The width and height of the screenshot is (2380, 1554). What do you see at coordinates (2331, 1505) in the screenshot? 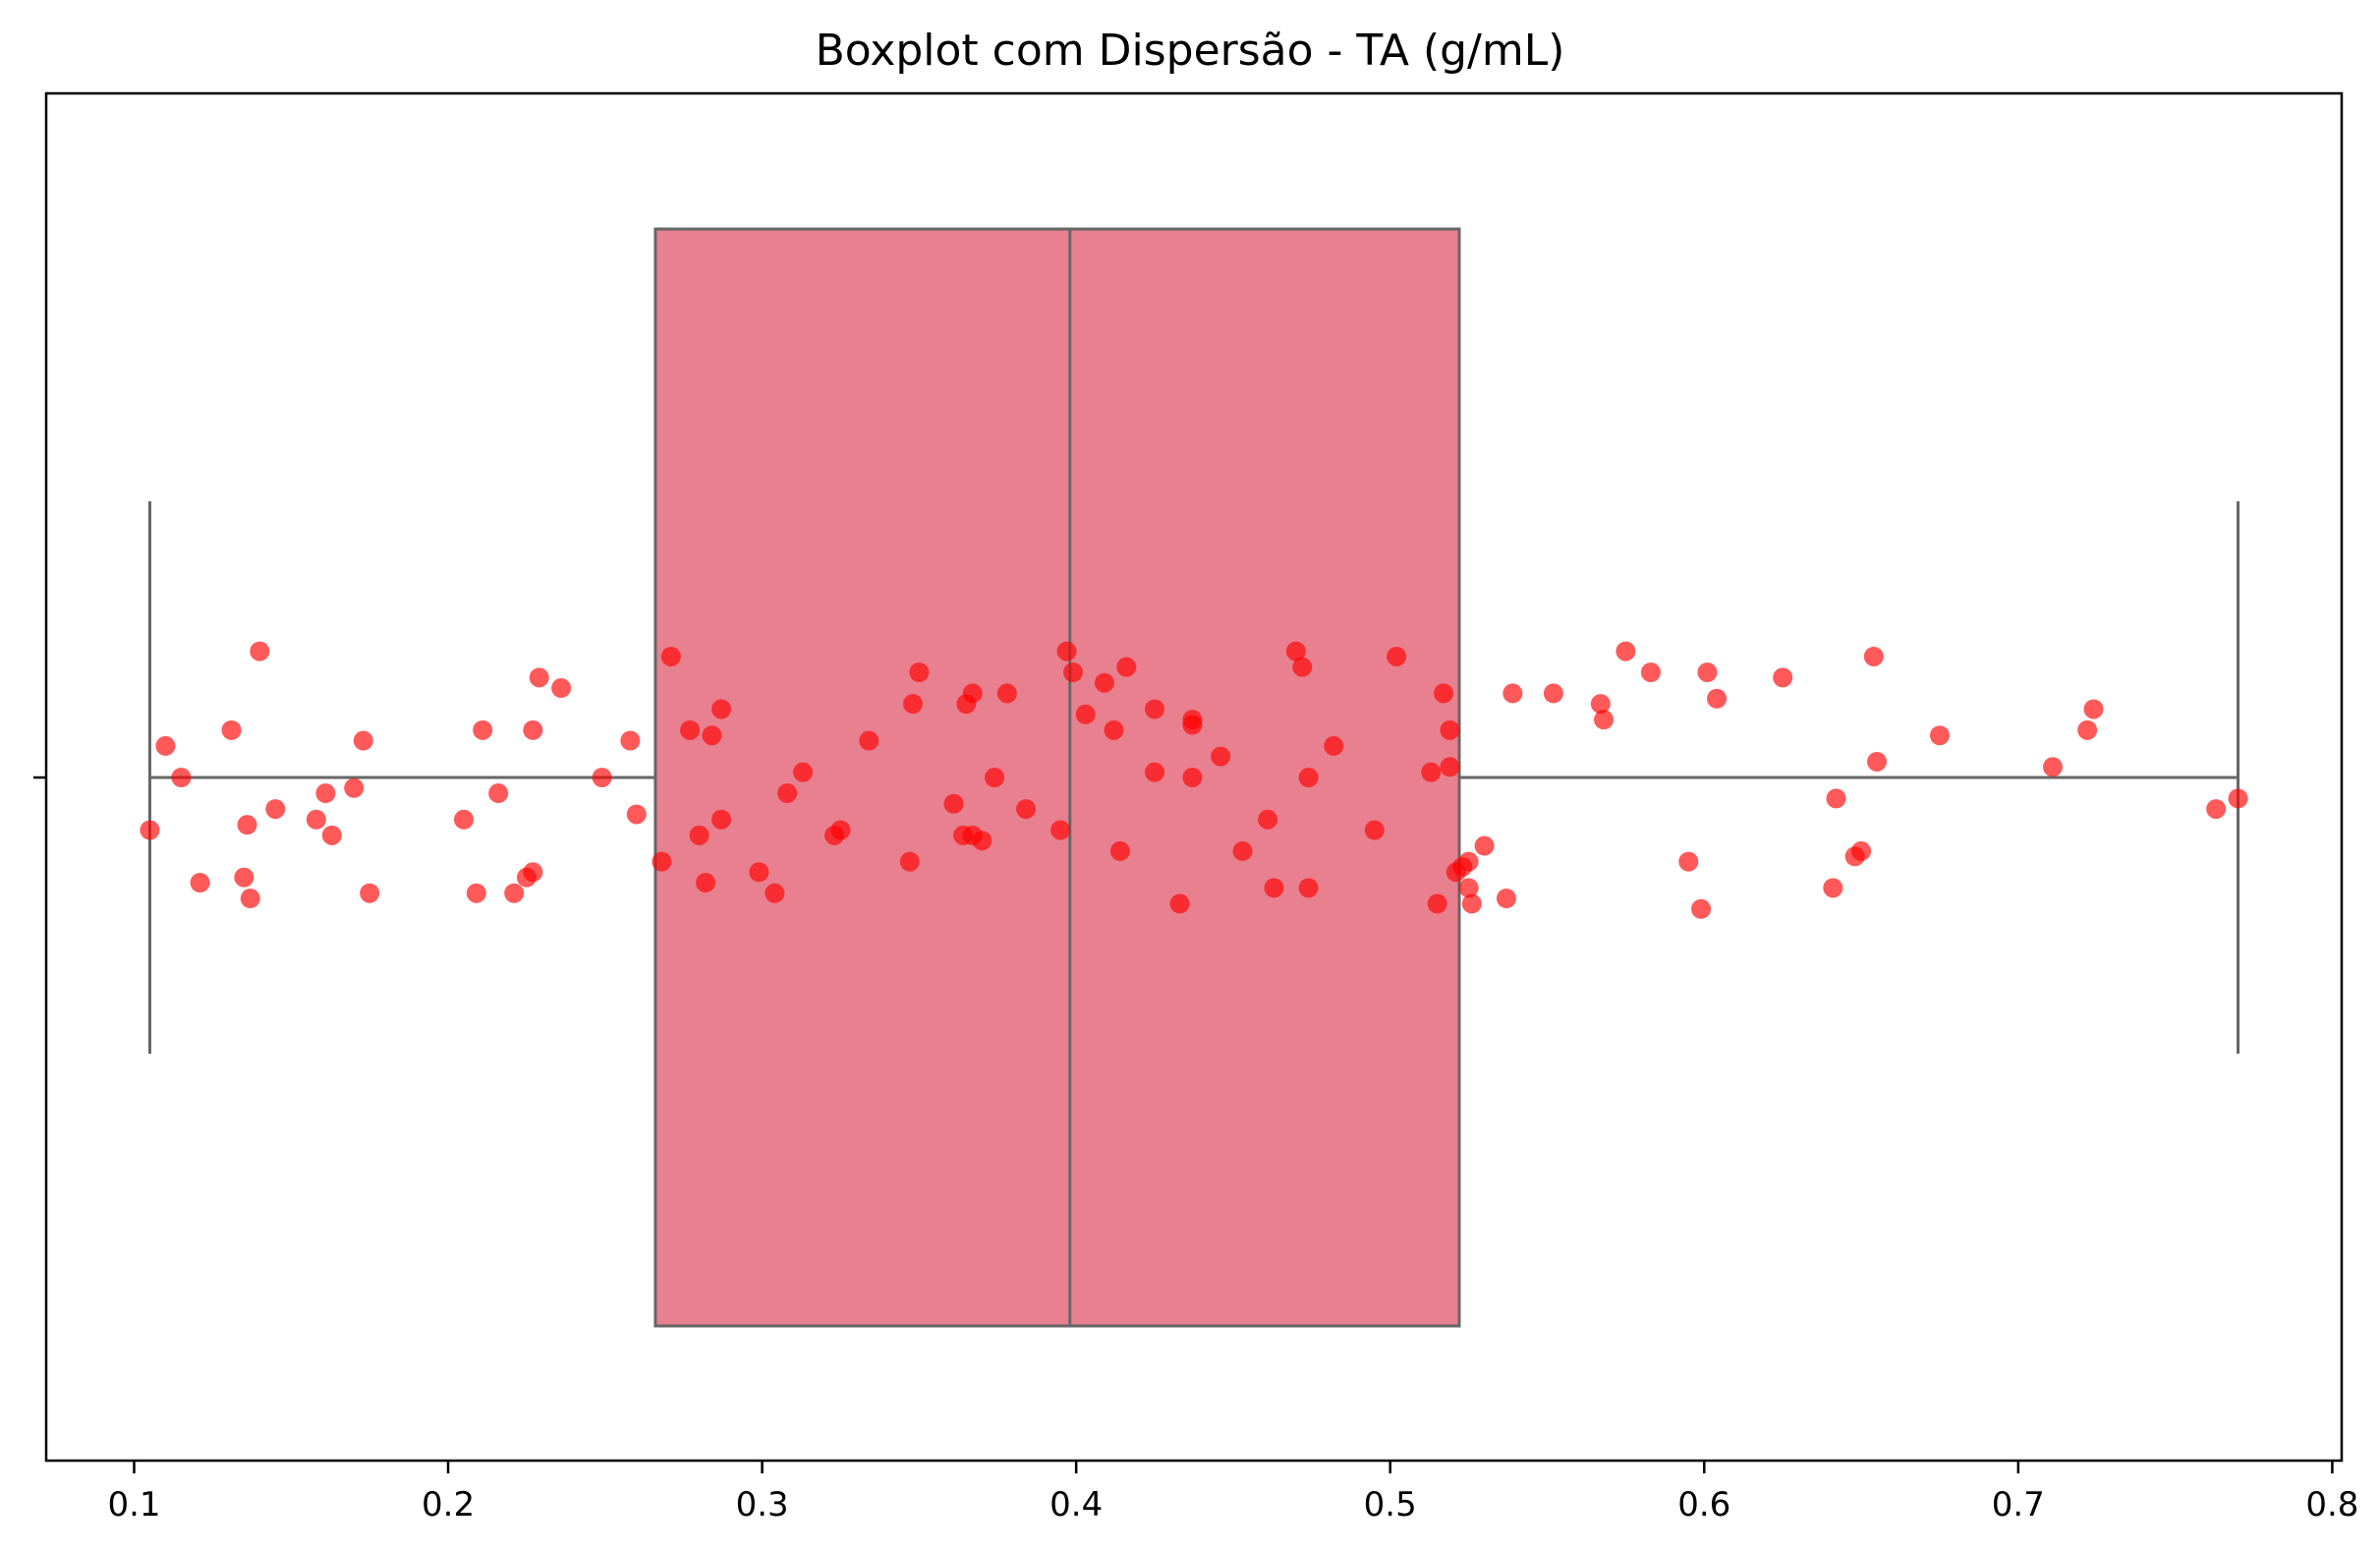
I see `x-tick-label: 0.8` at bounding box center [2331, 1505].